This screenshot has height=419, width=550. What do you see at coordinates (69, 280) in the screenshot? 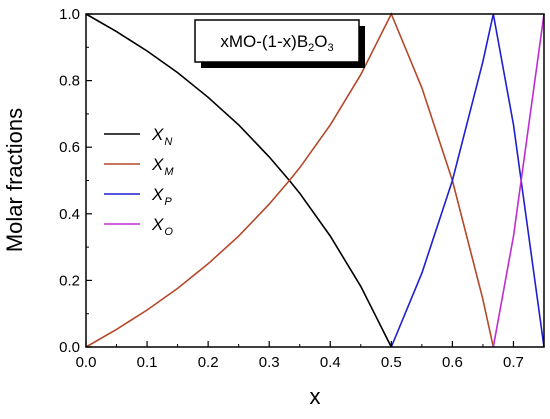
I see `y-tick-label: 0.2` at bounding box center [69, 280].